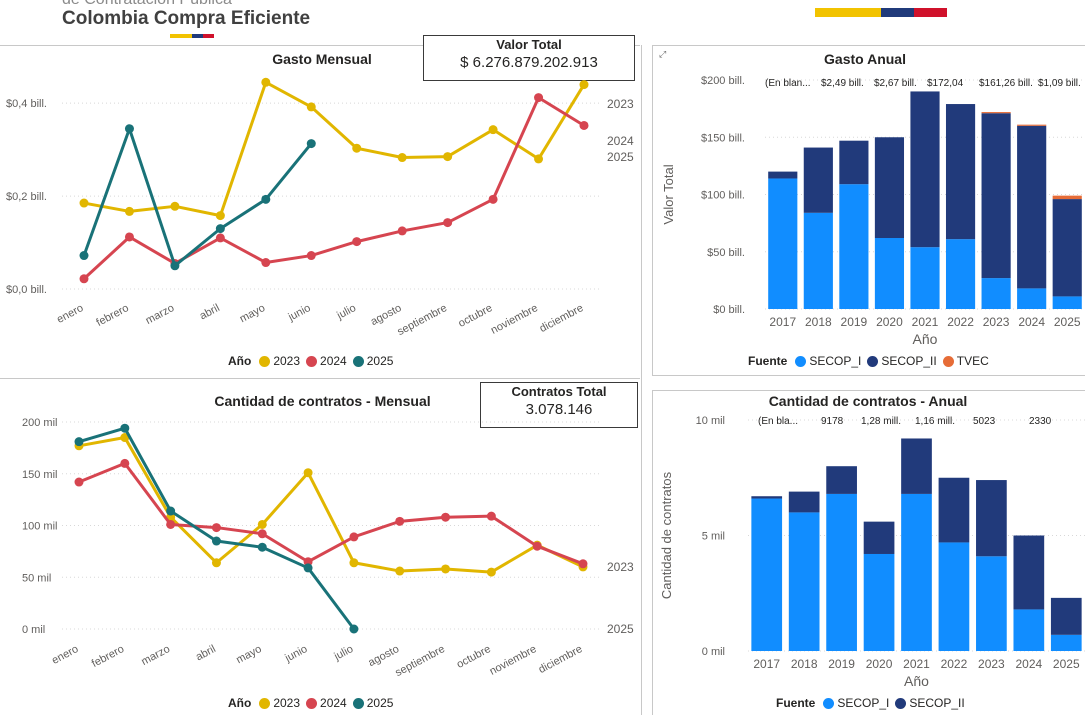  I want to click on contratos-total-label: Contratos Total, so click(559, 391).